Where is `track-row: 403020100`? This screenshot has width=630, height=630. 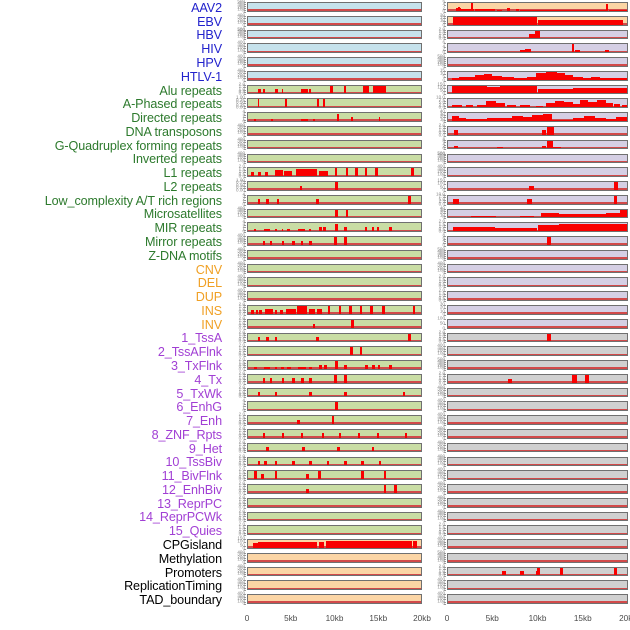 track-row: 403020100 is located at coordinates (529, 116).